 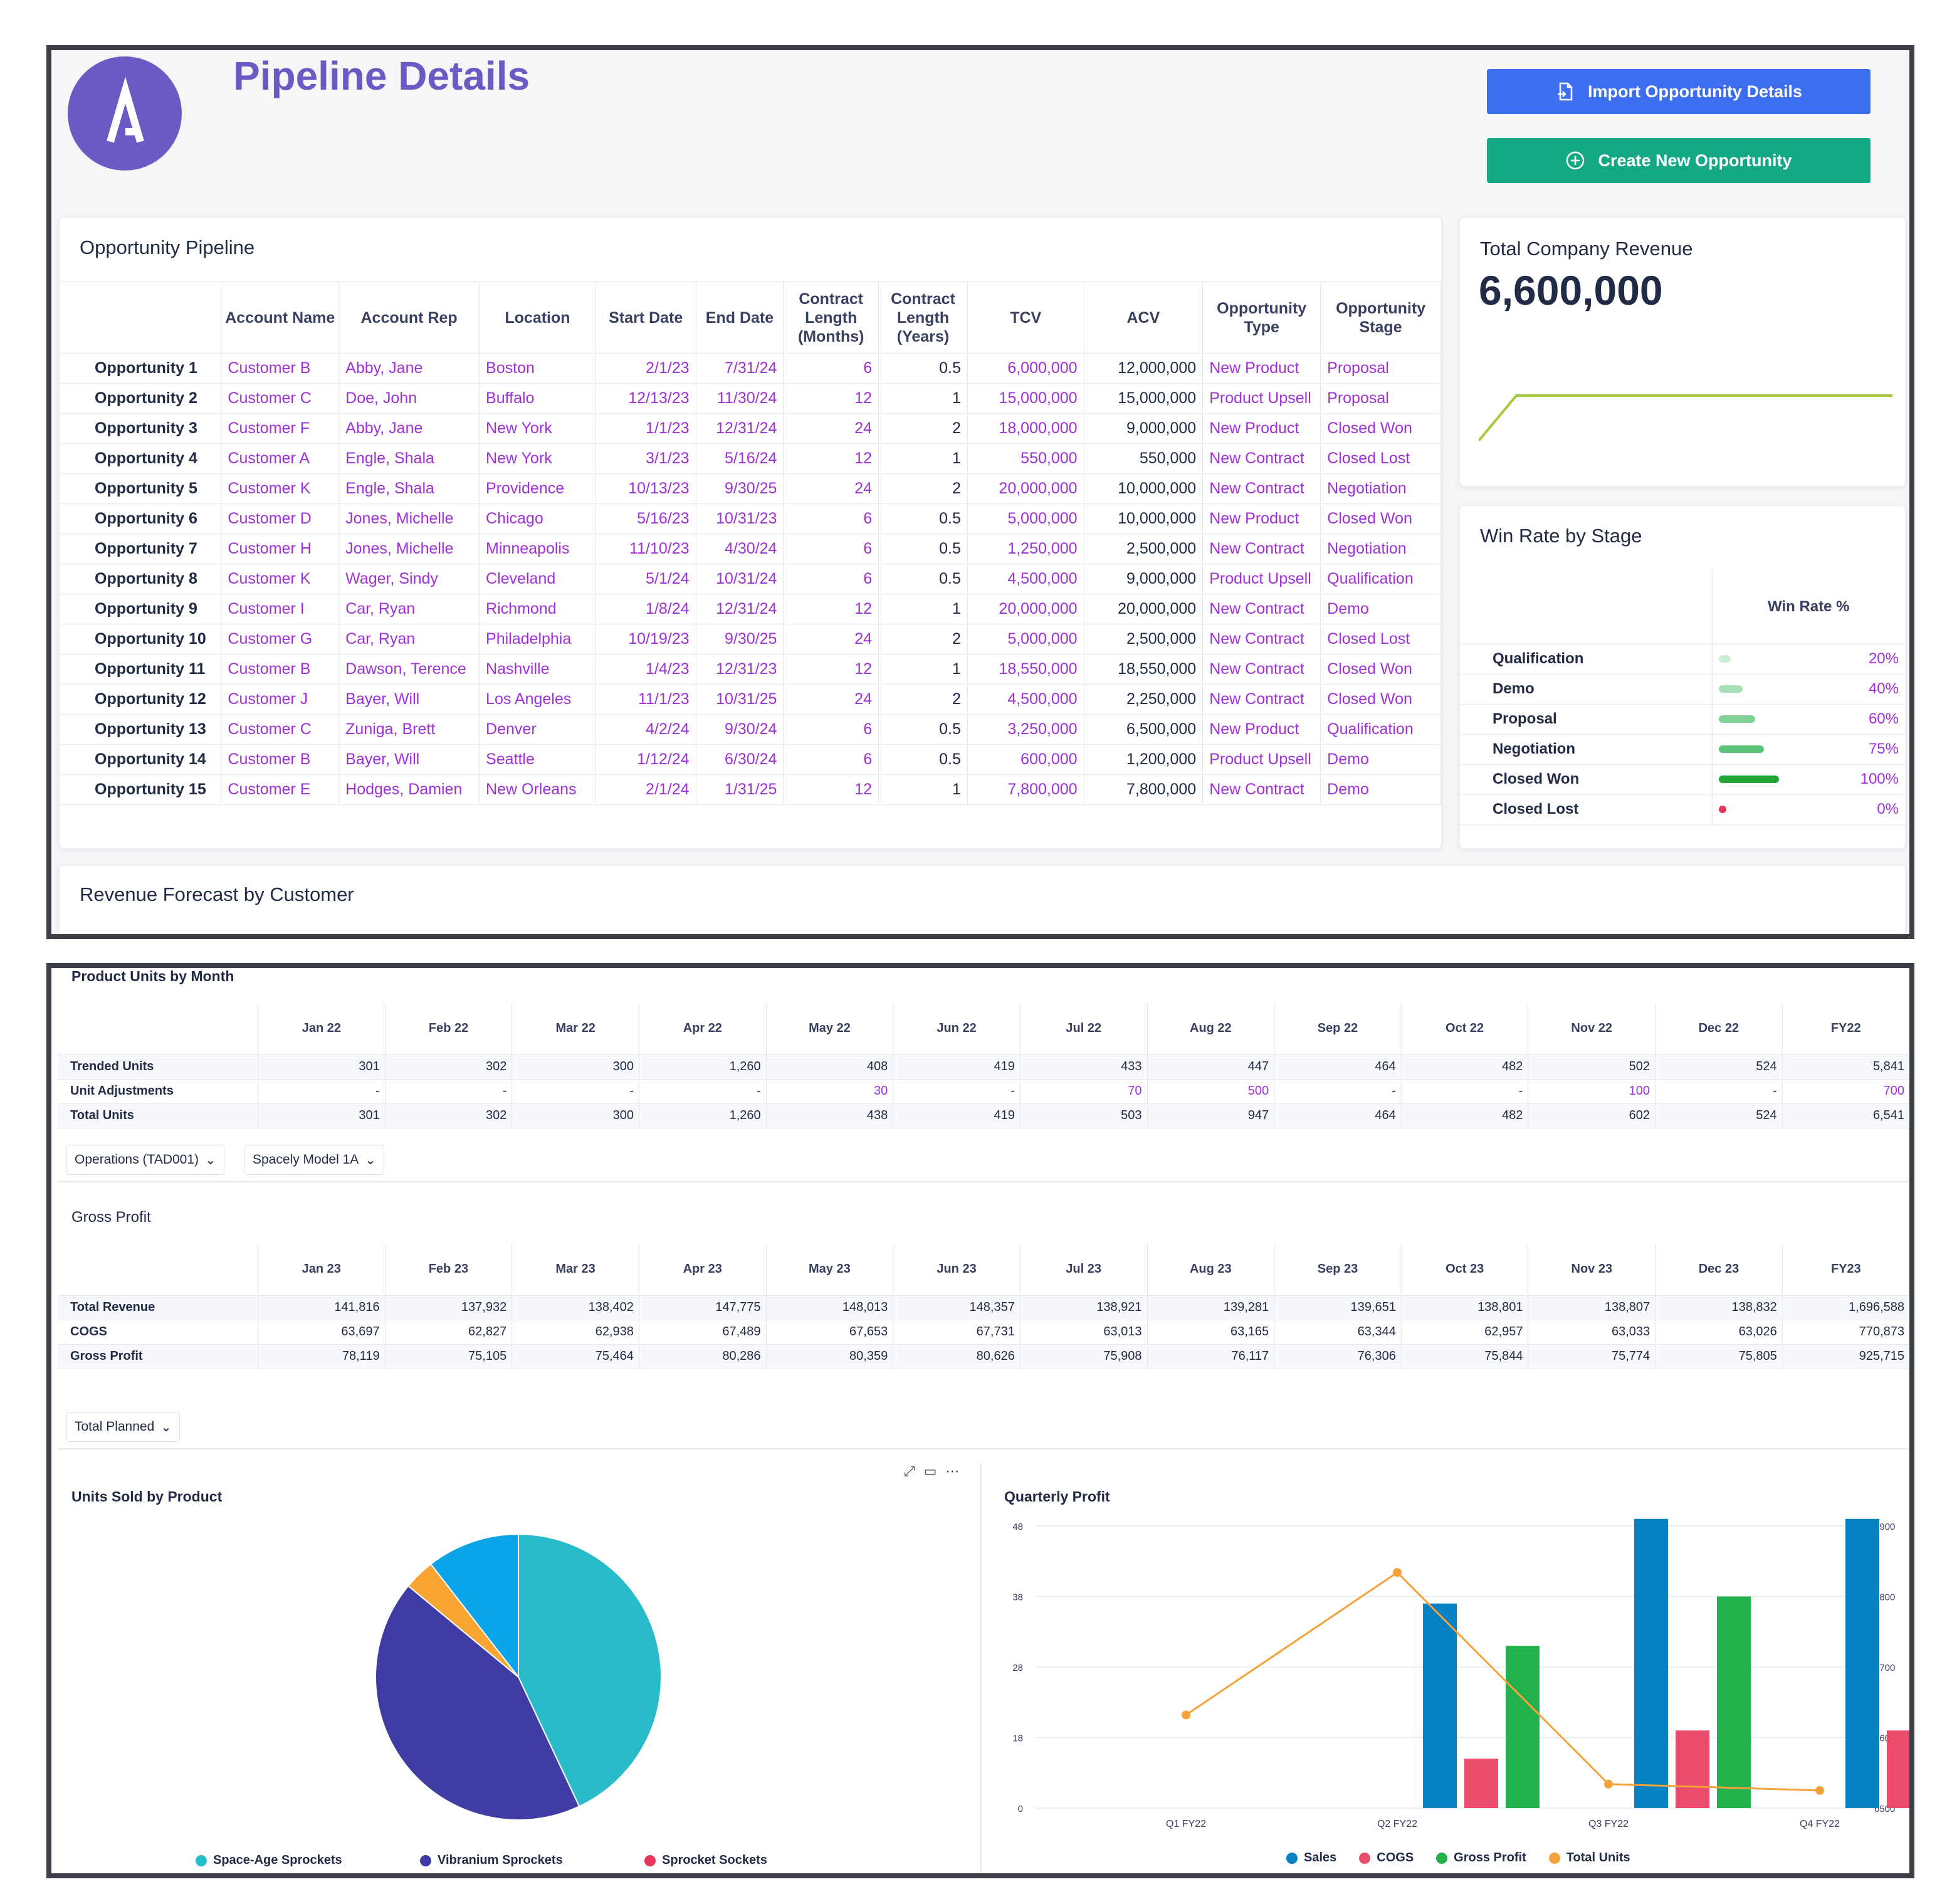 What do you see at coordinates (141, 519) in the screenshot?
I see `opportunity-name-cell: Opportunity 6` at bounding box center [141, 519].